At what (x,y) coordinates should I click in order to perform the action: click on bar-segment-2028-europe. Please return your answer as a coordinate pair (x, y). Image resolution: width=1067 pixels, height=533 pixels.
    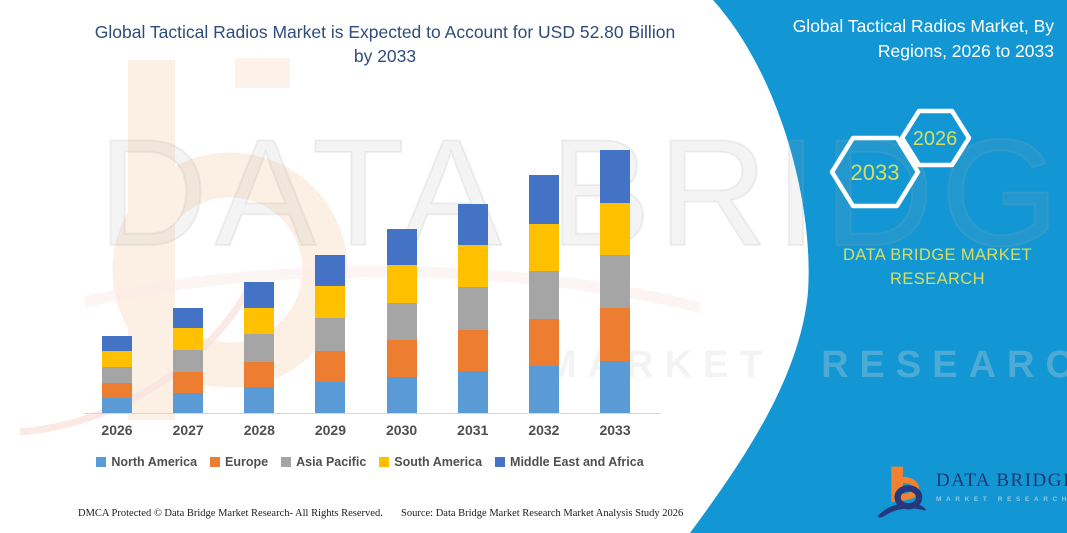
    Looking at the image, I should click on (259, 374).